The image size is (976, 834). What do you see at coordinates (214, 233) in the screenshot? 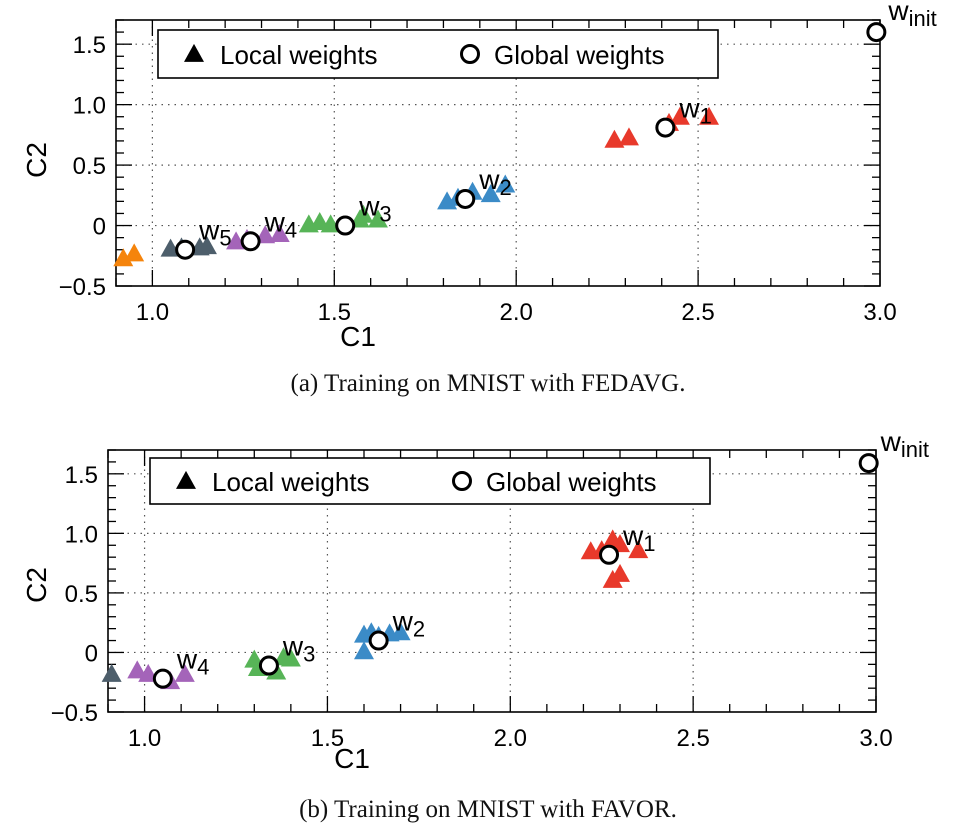
I see `global-weight-label: w5` at bounding box center [214, 233].